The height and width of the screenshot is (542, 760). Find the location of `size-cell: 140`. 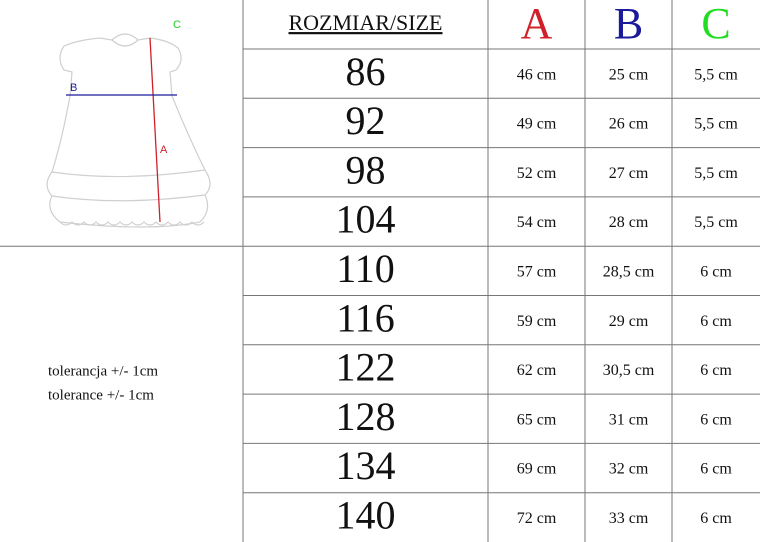

size-cell: 140 is located at coordinates (366, 515).